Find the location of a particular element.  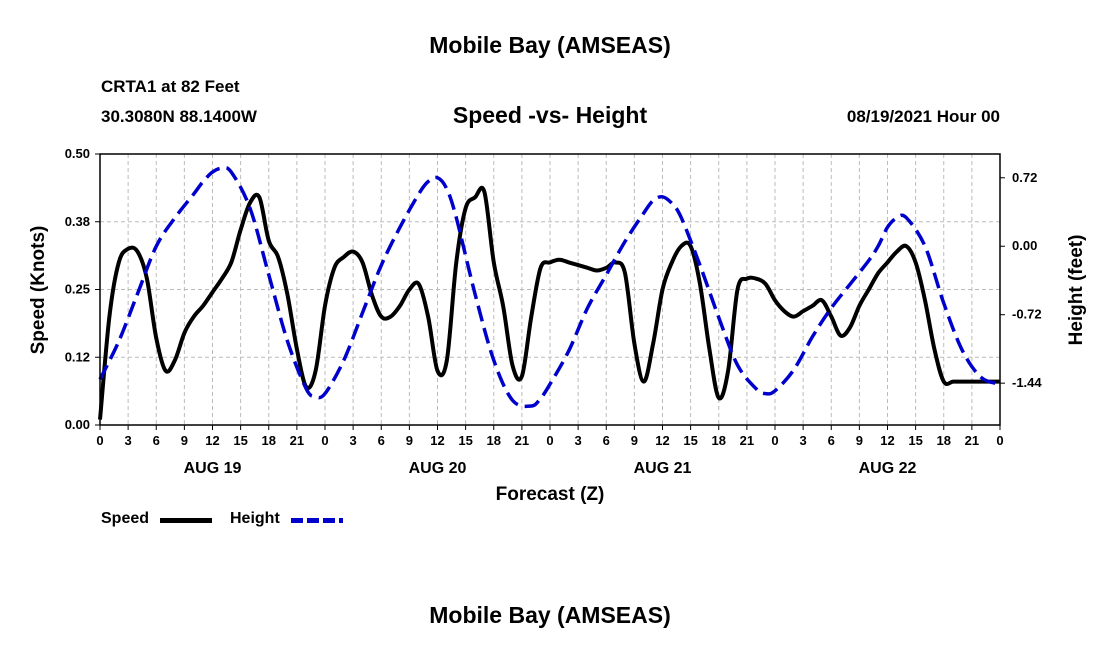

forecast-date: 08/19/2021 Hour 00 is located at coordinates (923, 116).